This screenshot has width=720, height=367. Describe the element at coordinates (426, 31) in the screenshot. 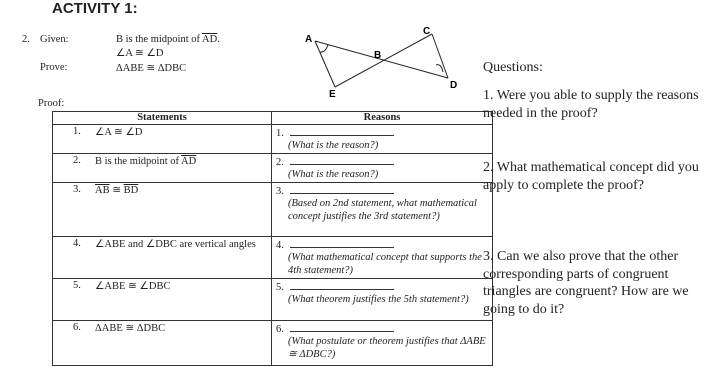

I see `label: C` at that location.